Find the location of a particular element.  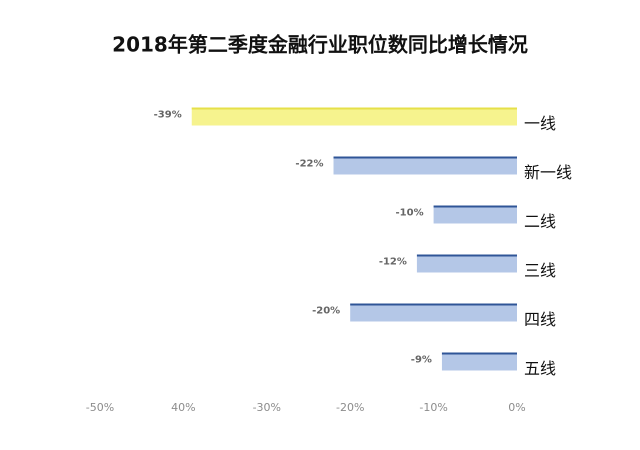

value-label: -39% is located at coordinates (168, 115).